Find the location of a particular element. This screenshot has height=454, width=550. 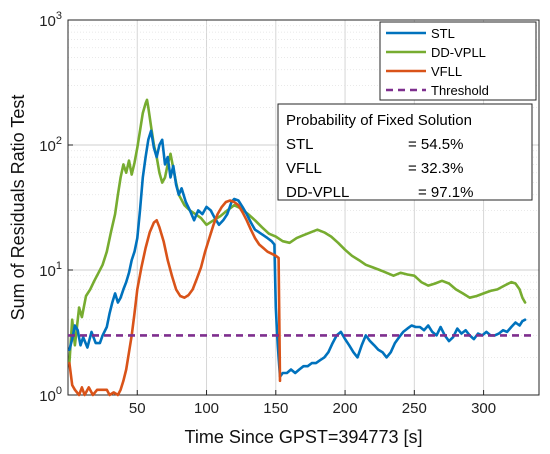

annotation-row-label: VFLL is located at coordinates (304, 168).